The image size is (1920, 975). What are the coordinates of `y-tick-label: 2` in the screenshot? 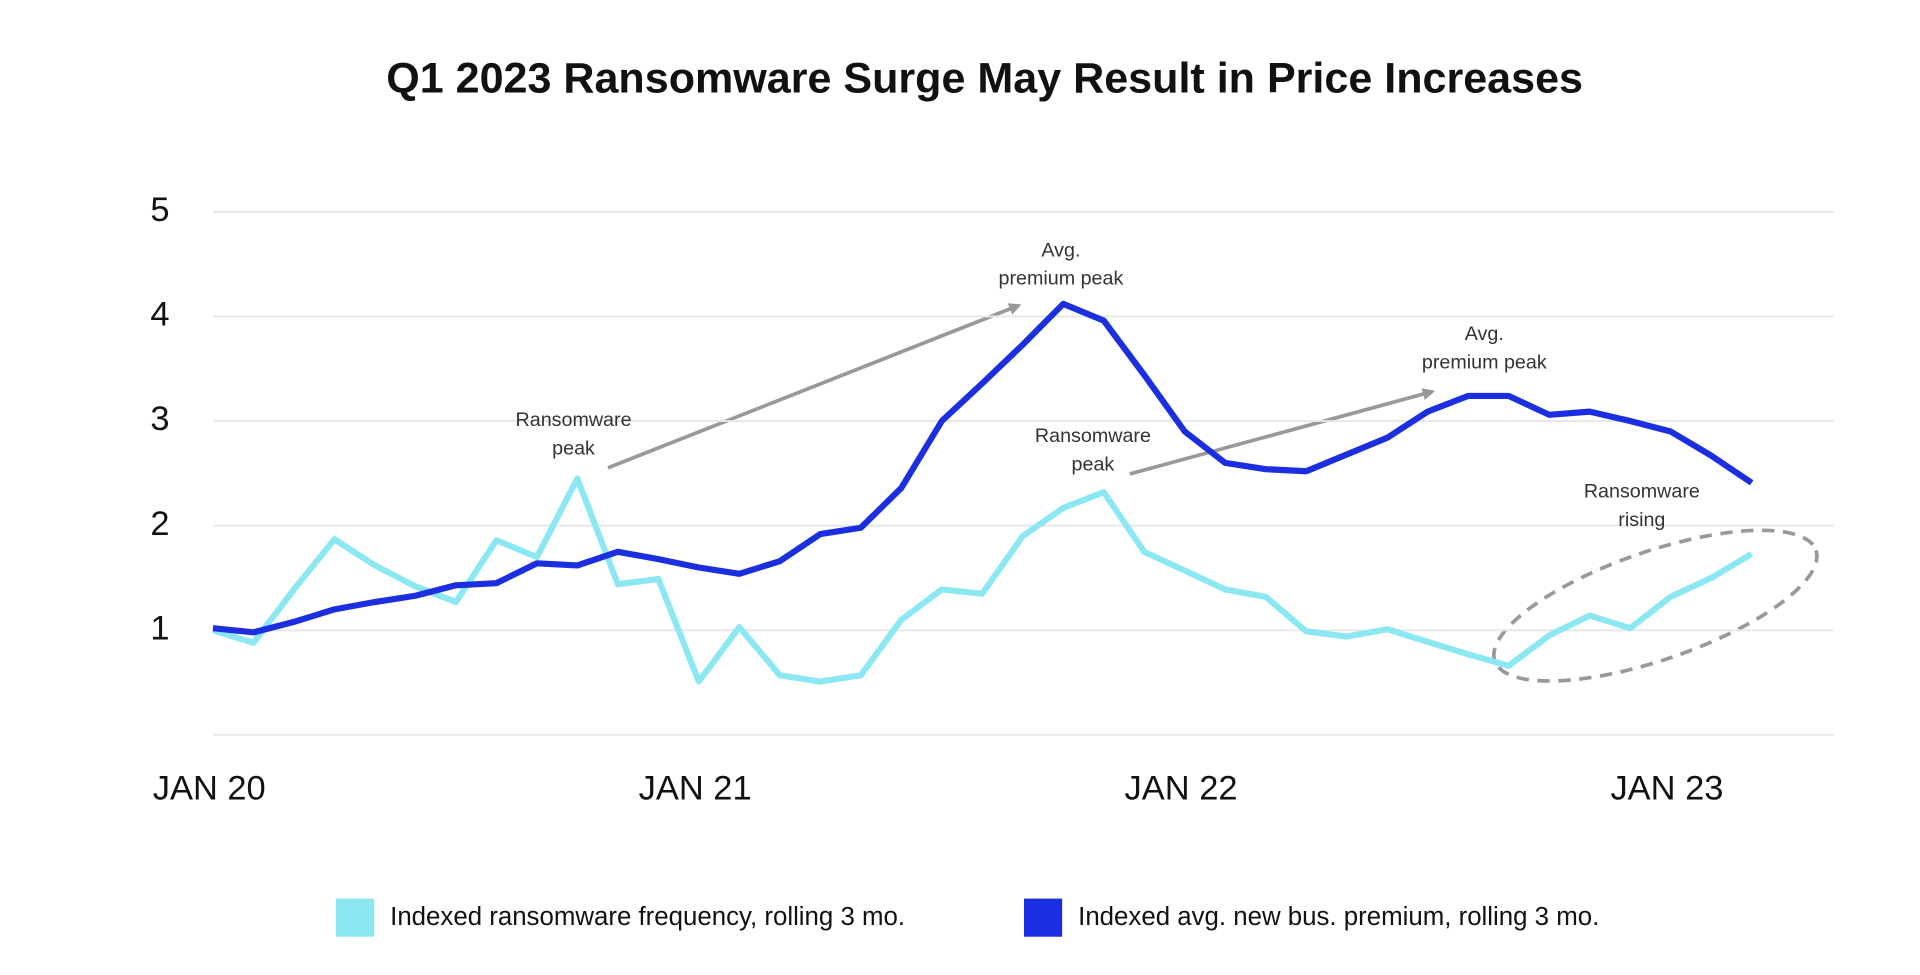 It's located at (159, 524).